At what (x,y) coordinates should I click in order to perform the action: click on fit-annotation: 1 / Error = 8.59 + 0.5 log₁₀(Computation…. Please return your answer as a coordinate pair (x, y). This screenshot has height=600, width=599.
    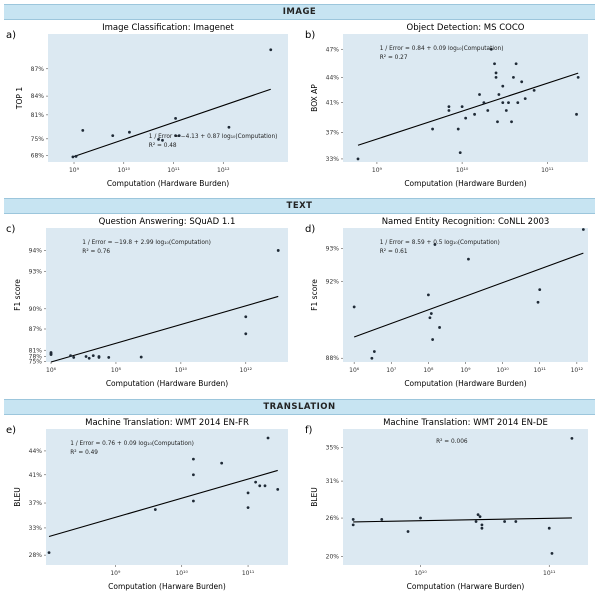
    Looking at the image, I should click on (440, 243).